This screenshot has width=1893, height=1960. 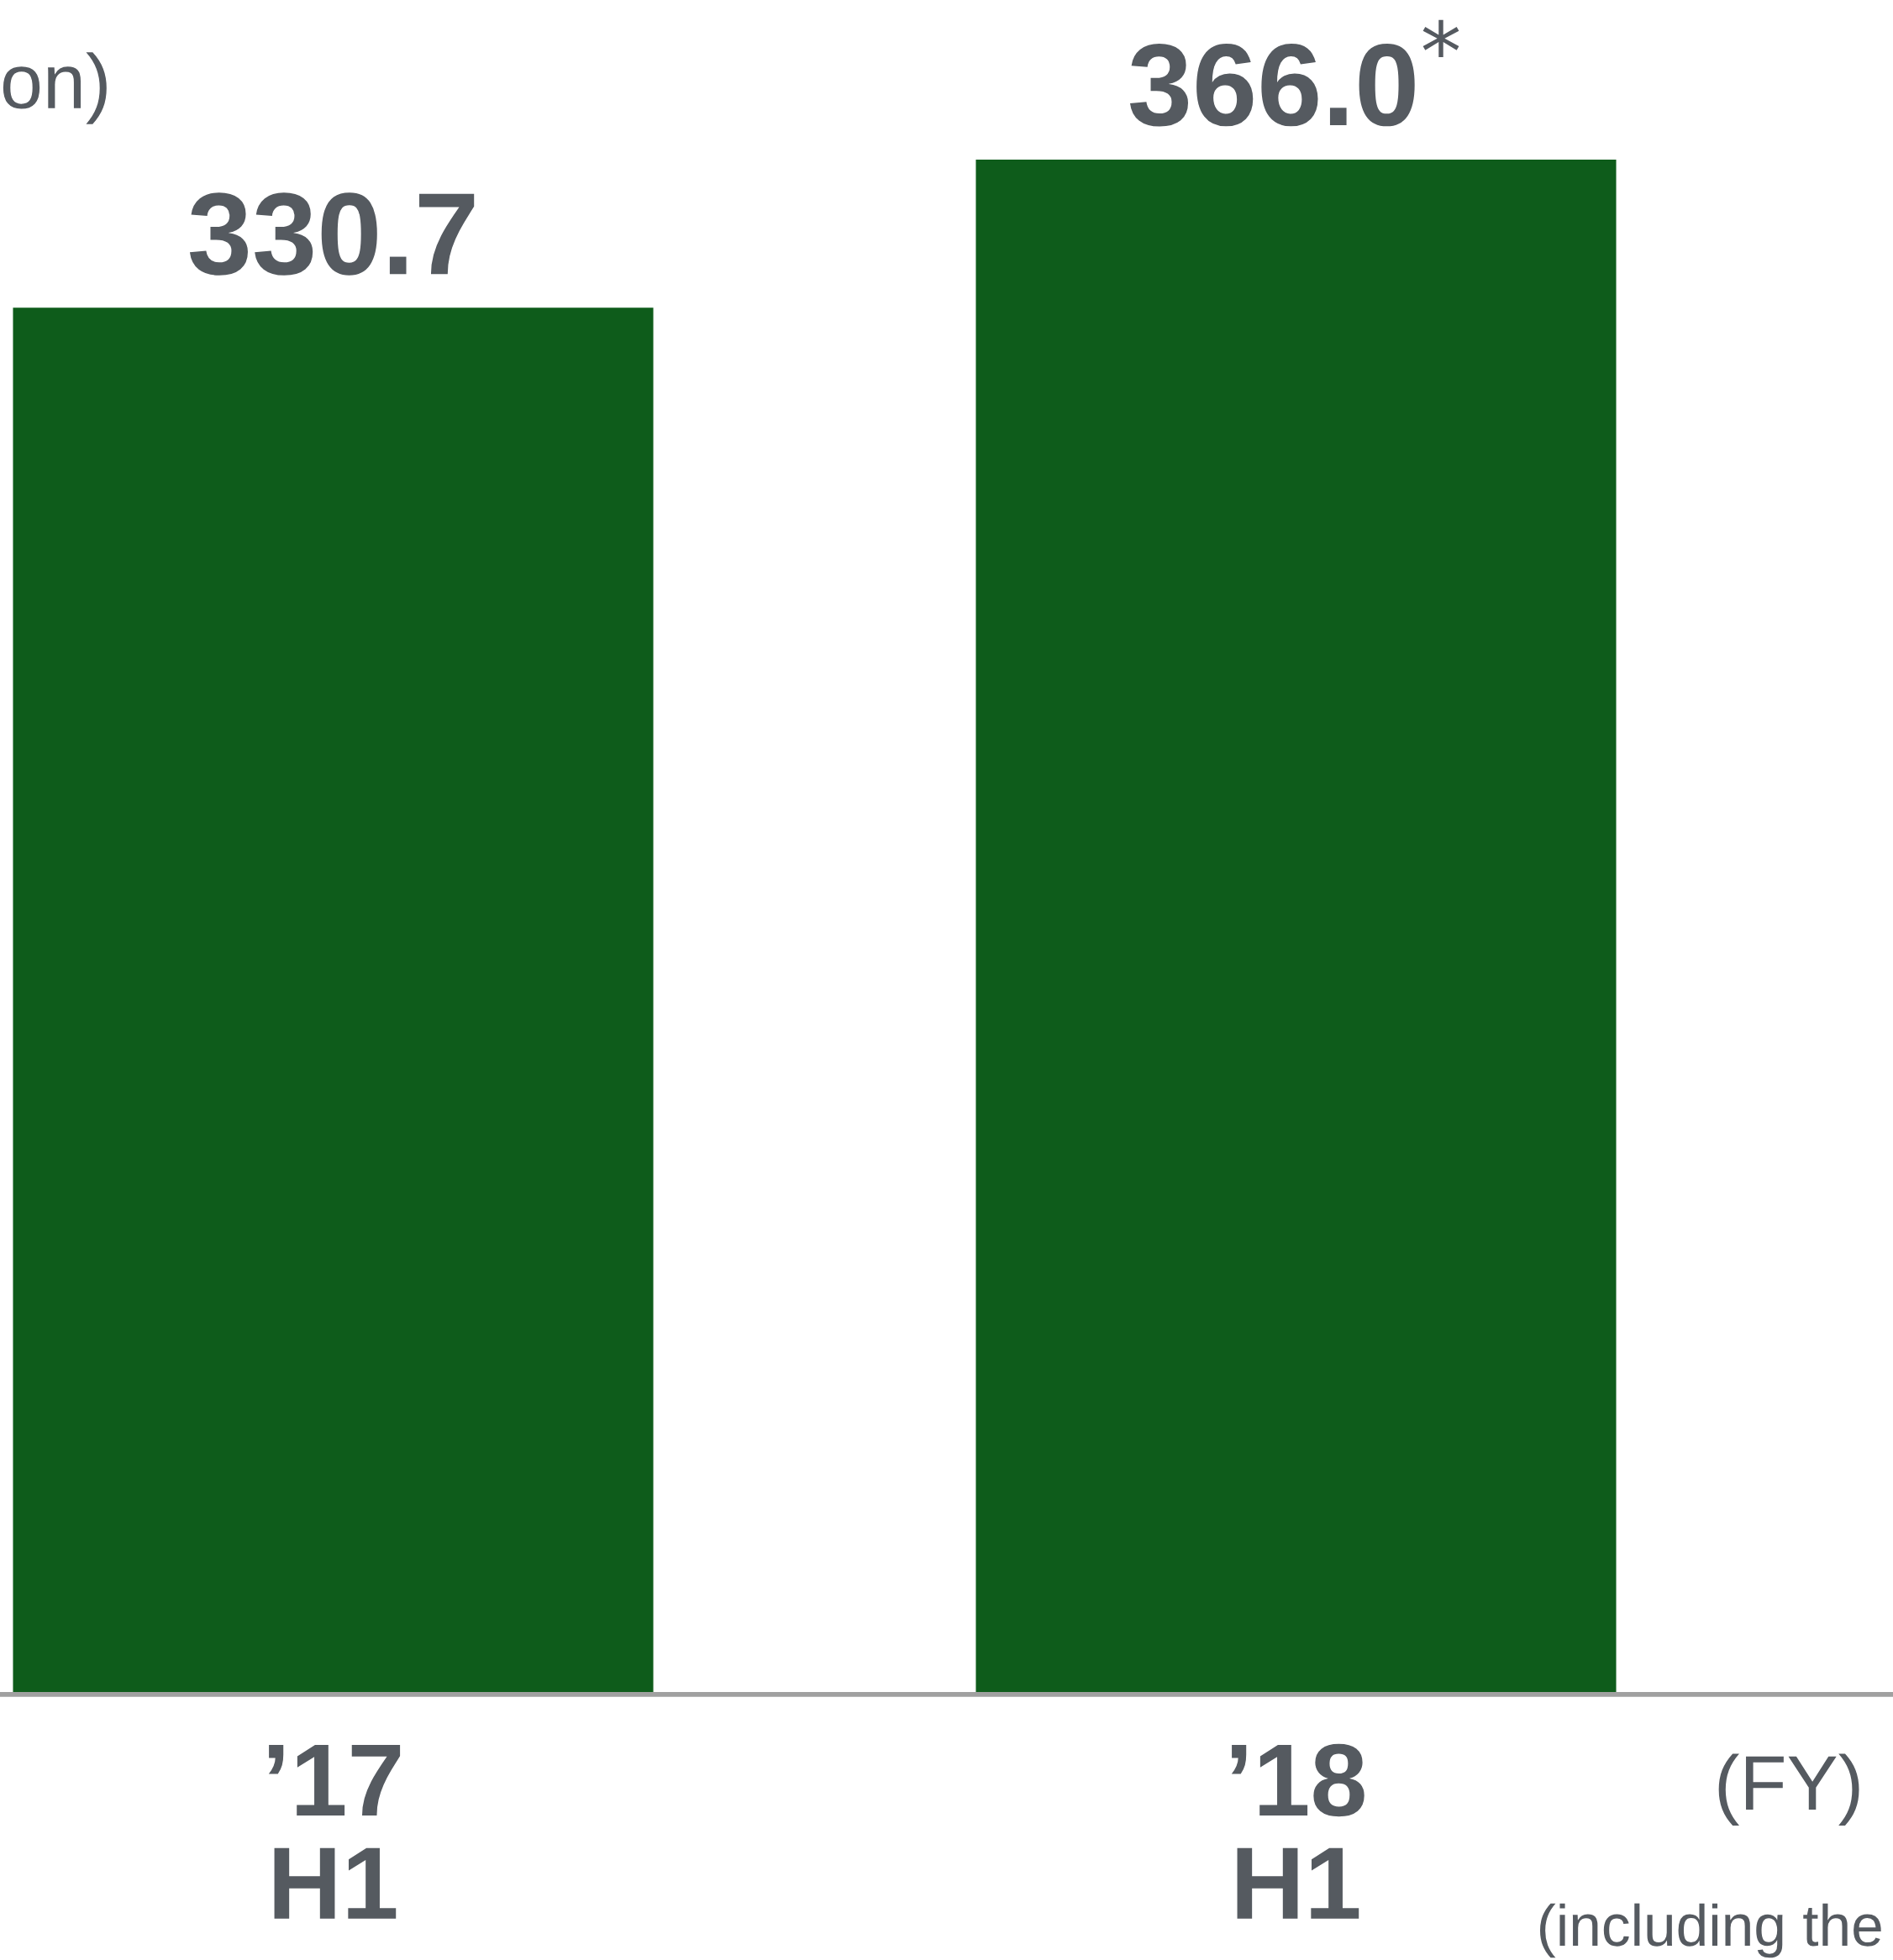 What do you see at coordinates (334, 1831) in the screenshot?
I see `x-tick-label: ’17 H1` at bounding box center [334, 1831].